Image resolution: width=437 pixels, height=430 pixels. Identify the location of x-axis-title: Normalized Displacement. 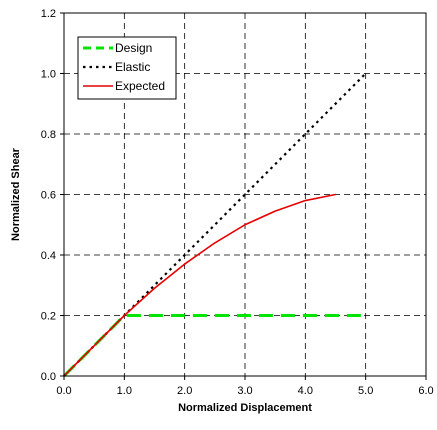
(245, 408).